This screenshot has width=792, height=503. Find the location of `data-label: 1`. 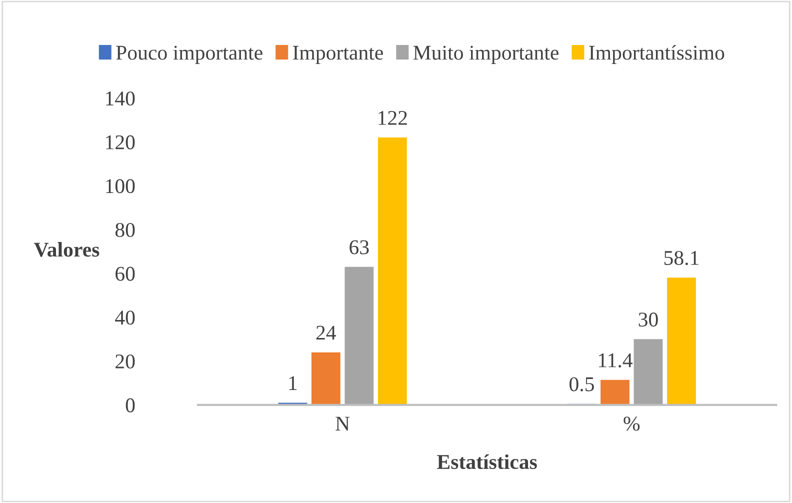

data-label: 1 is located at coordinates (293, 383).